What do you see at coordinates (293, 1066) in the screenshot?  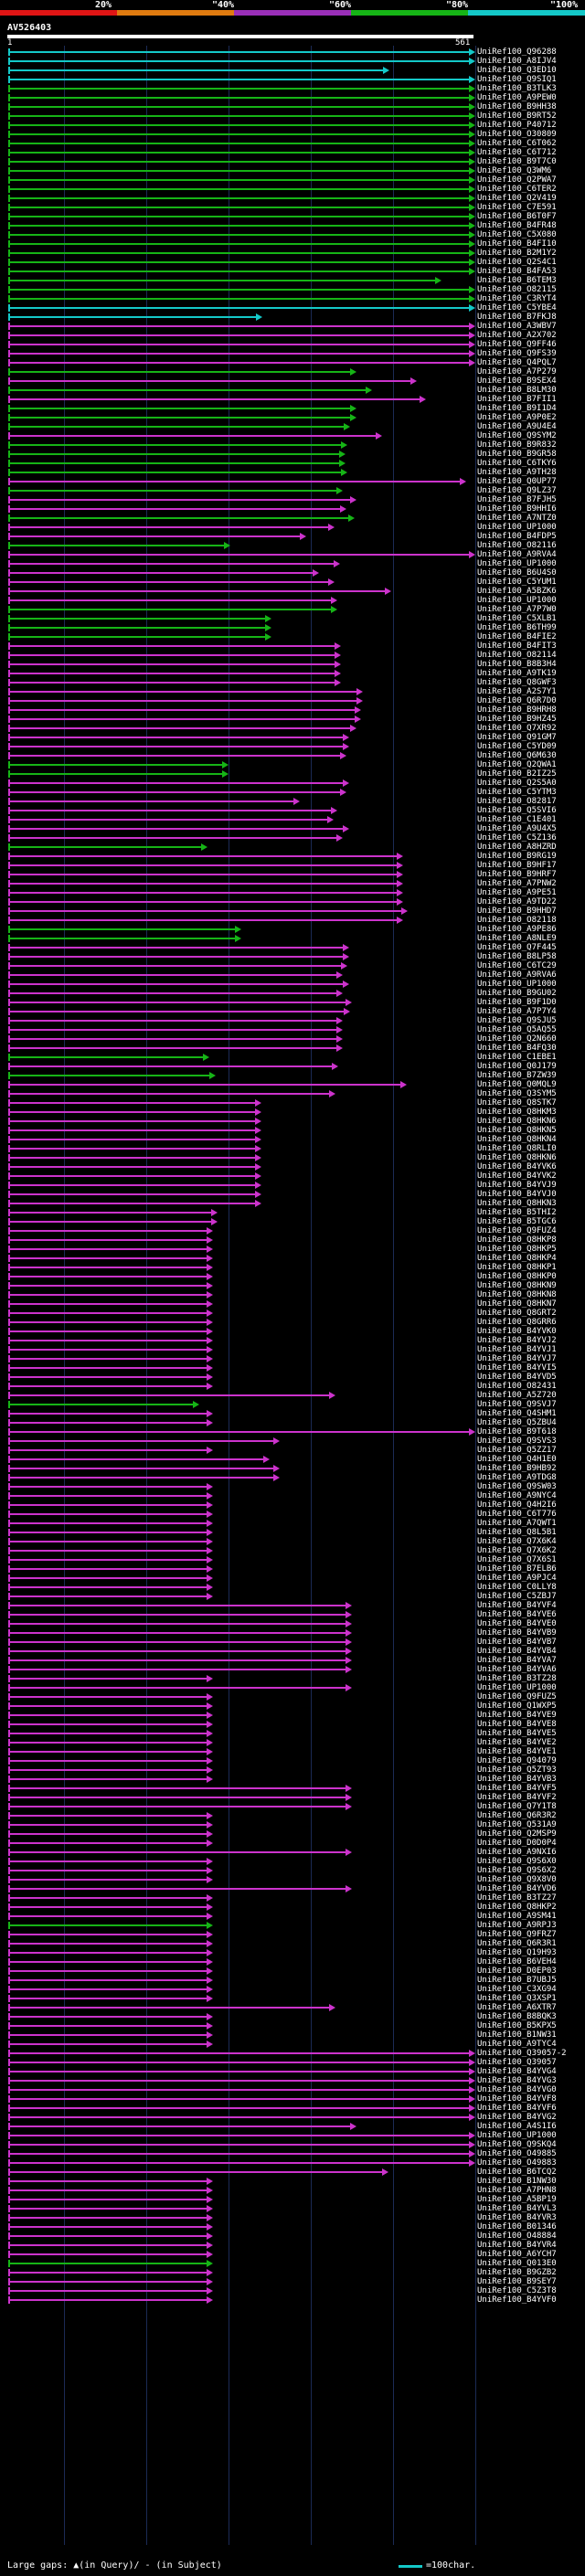 I see `hit-row: UniRef100_Q0J179` at bounding box center [293, 1066].